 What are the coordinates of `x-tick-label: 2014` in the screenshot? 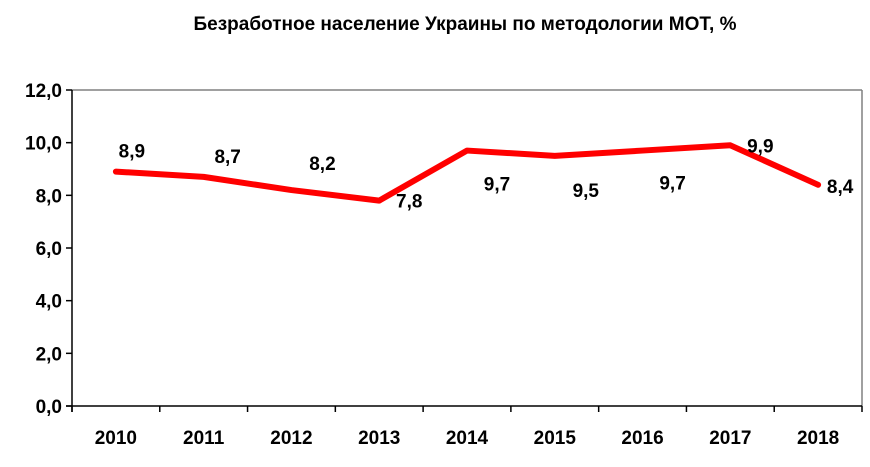 It's located at (467, 438).